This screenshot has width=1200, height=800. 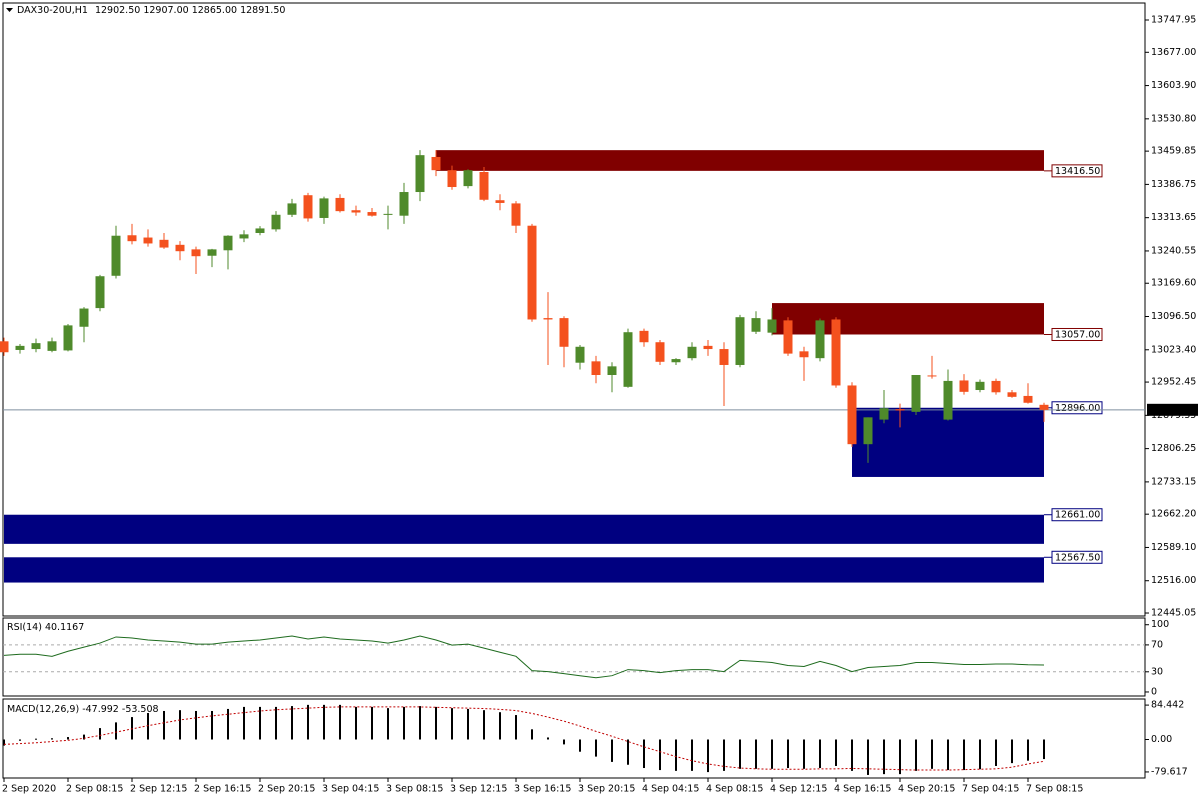 What do you see at coordinates (1173, 514) in the screenshot?
I see `y-tick-label: 12662.20` at bounding box center [1173, 514].